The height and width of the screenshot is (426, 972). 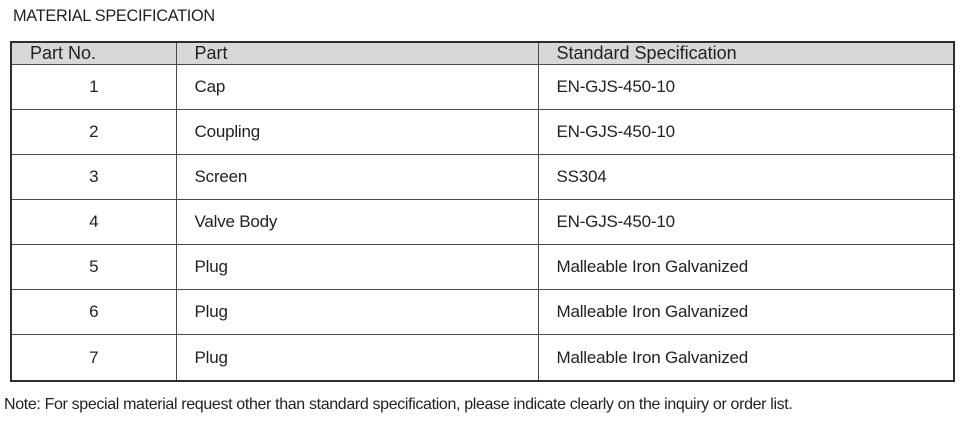 I want to click on table-row: 7 Plug Malleable Iron Galvanized, so click(x=482, y=358).